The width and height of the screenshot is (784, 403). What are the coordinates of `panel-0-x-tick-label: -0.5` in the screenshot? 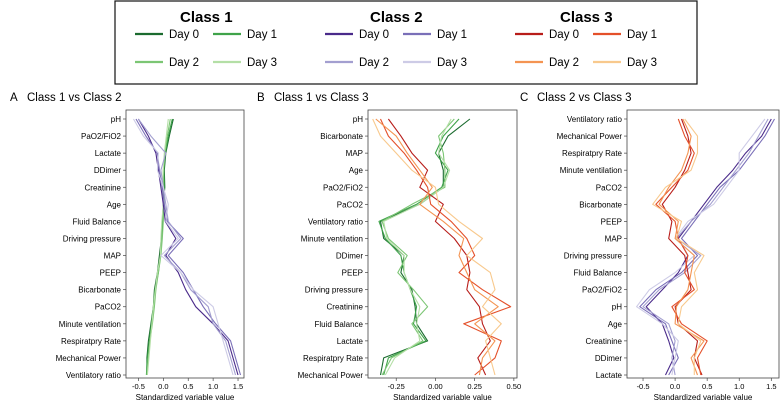 It's located at (138, 386).